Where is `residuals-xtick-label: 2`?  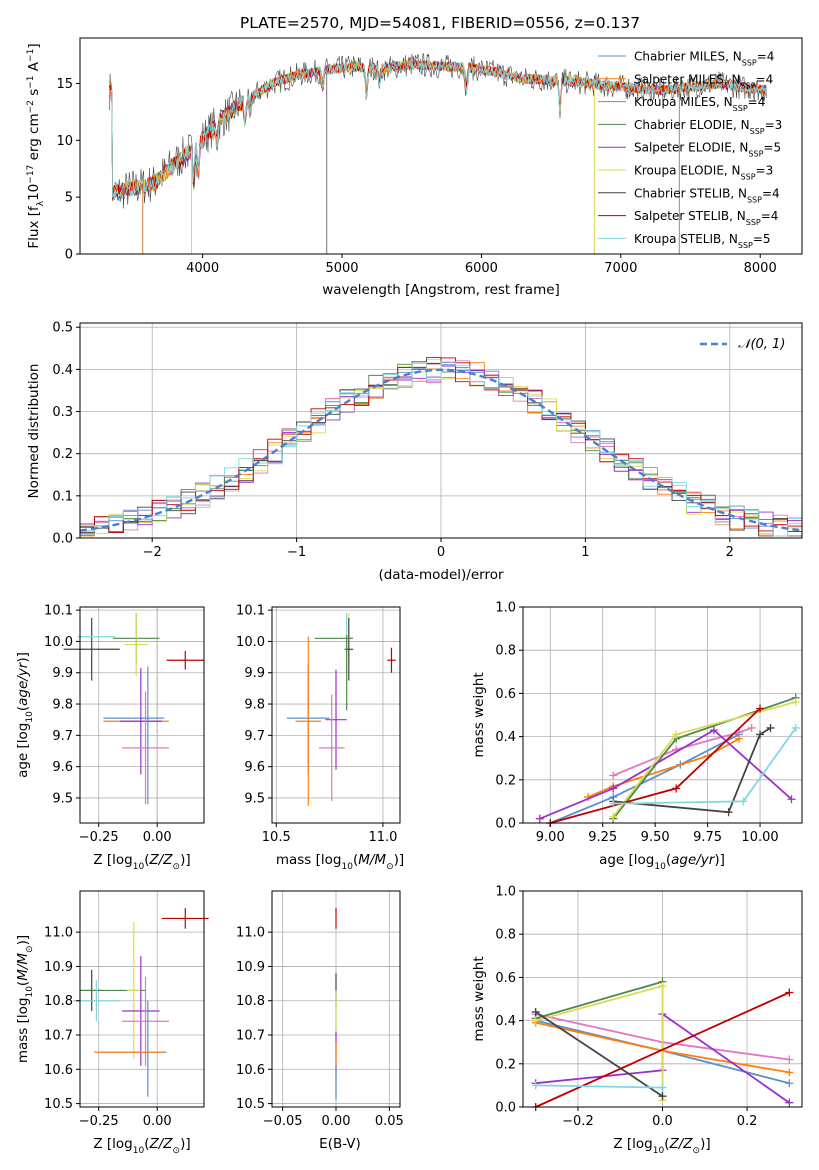 residuals-xtick-label: 2 is located at coordinates (730, 552).